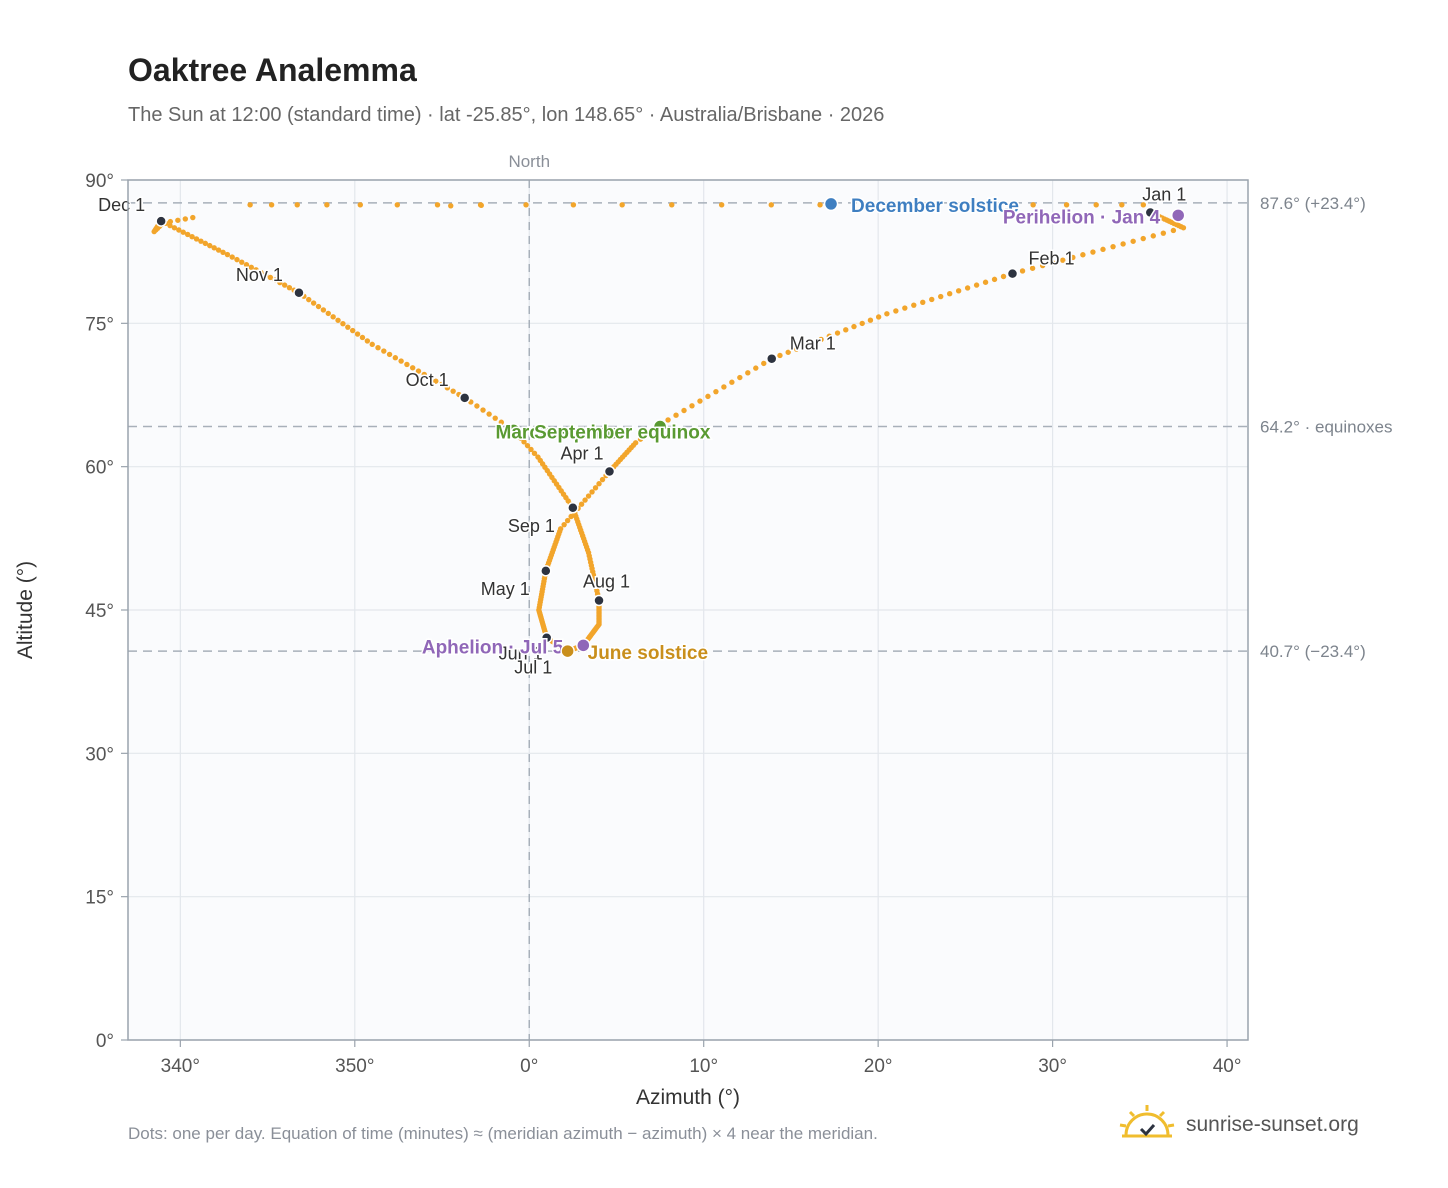  What do you see at coordinates (688, 1097) in the screenshot?
I see `x-axis-label: Azimuth (°)` at bounding box center [688, 1097].